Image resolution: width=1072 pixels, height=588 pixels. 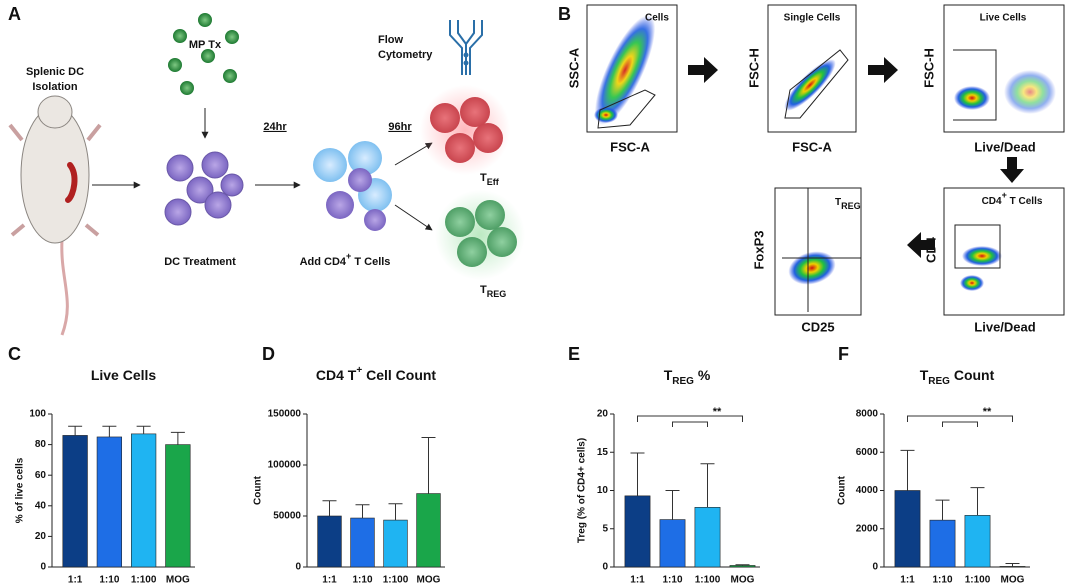 What do you see at coordinates (818, 251) in the screenshot?
I see `flow-plot: TREG` at bounding box center [818, 251].